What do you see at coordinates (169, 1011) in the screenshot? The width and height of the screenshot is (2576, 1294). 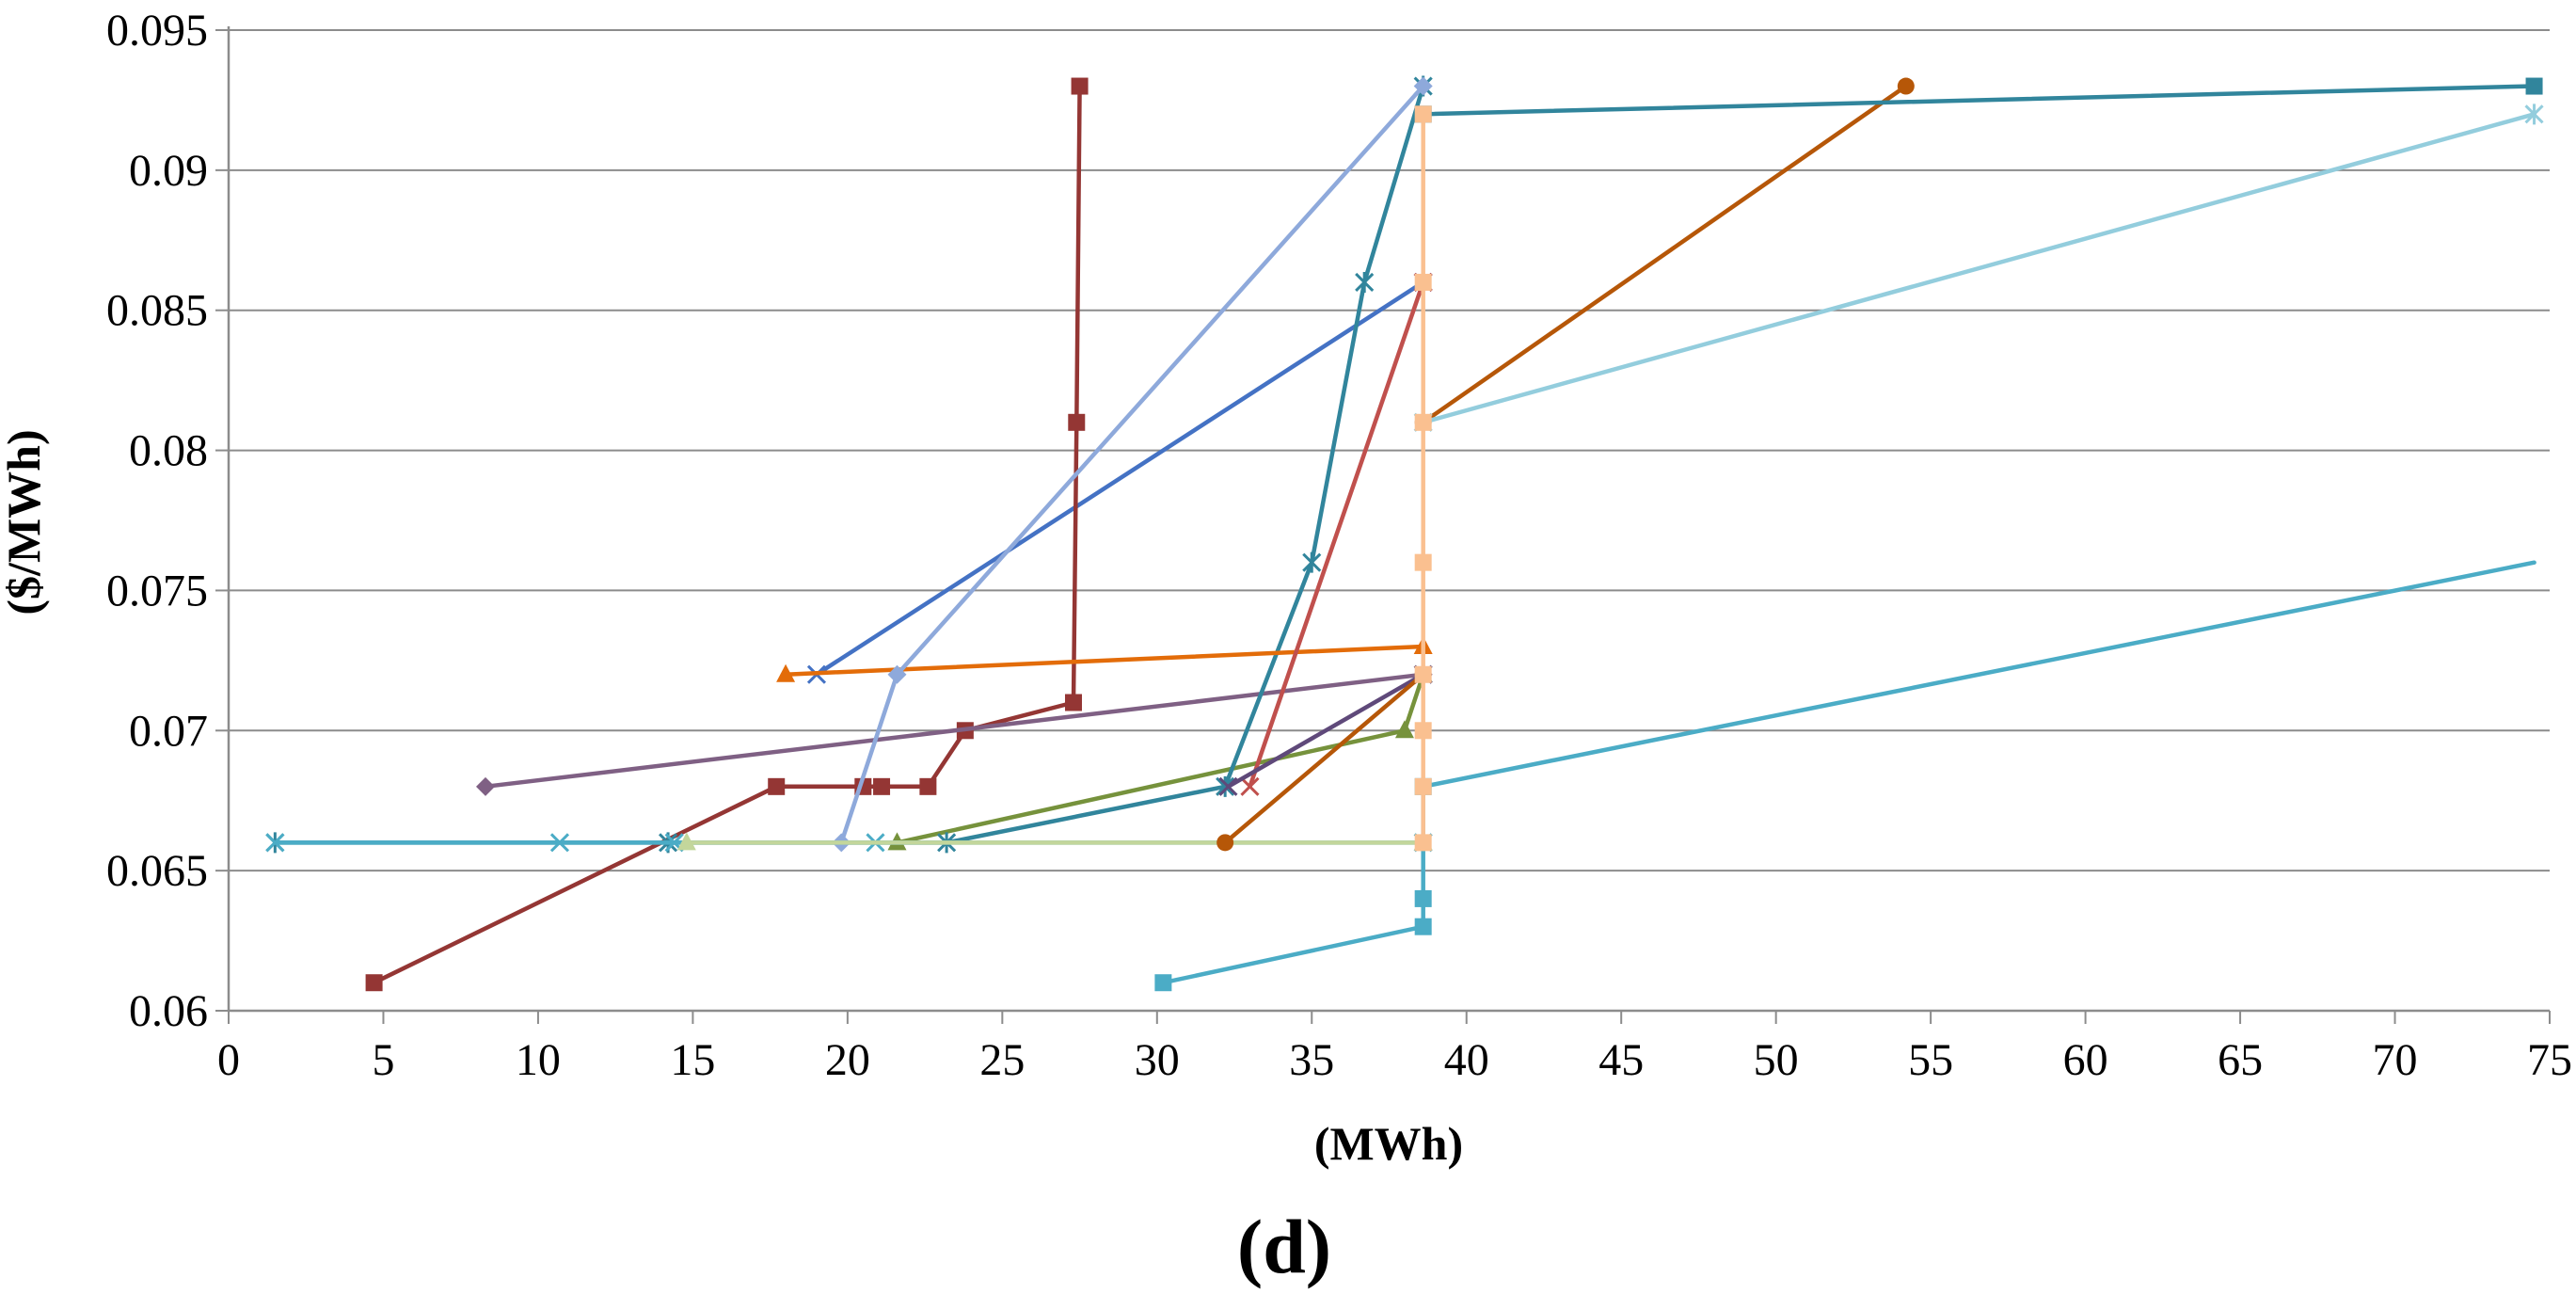 I see `y-tick-label: 0.06` at bounding box center [169, 1011].